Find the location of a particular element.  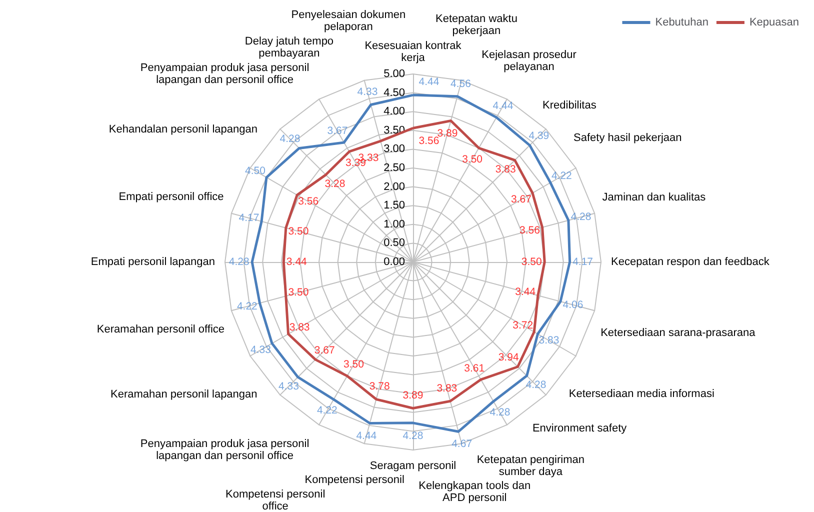

spoke-label: Keramahan personil lapangan is located at coordinates (184, 394).